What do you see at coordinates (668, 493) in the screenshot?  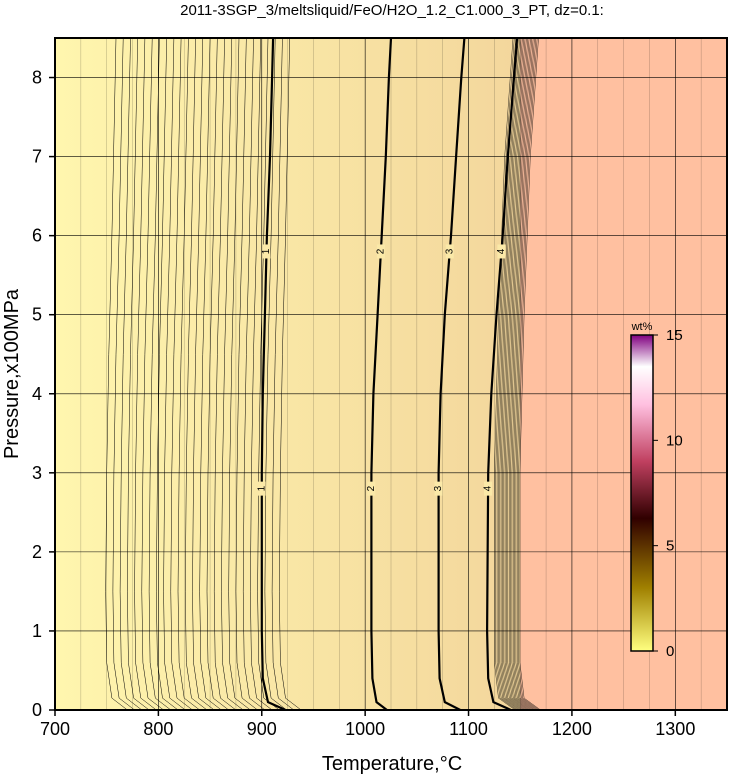 I see `colorbar-ticks: 0 5 10 15` at bounding box center [668, 493].